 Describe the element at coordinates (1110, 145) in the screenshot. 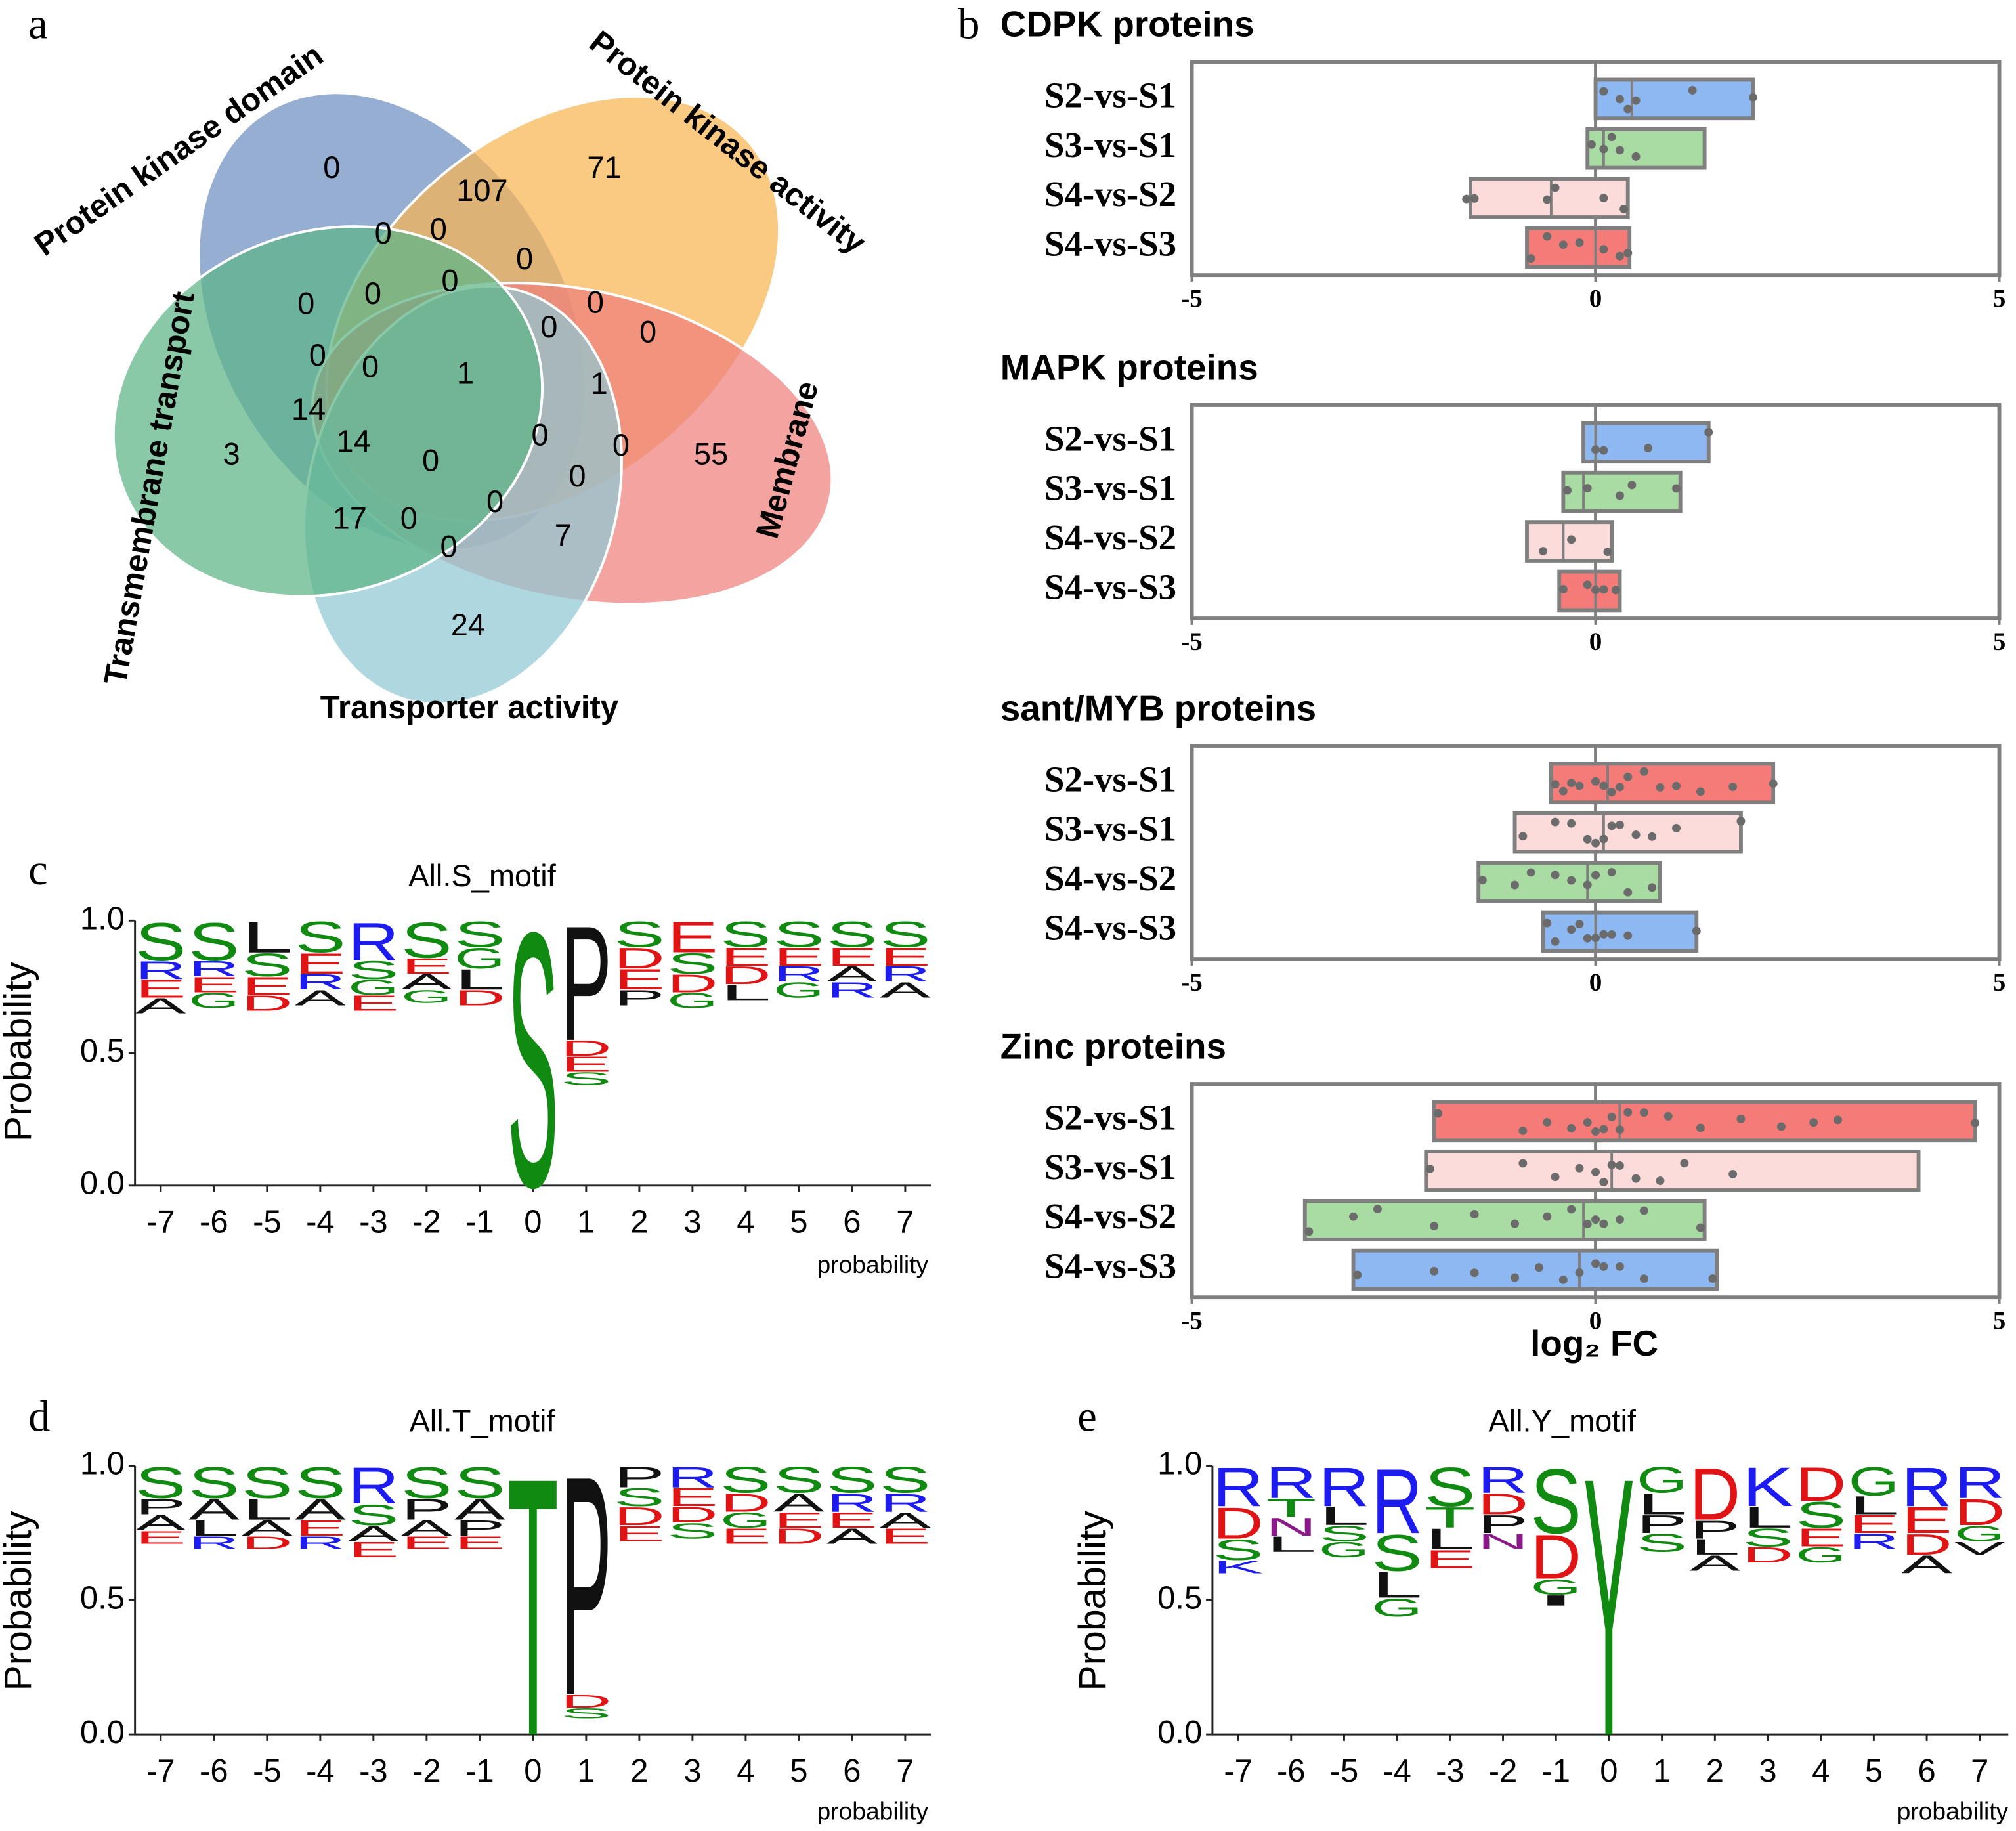

I see `y-tick-label: S3-vs-S1` at that location.